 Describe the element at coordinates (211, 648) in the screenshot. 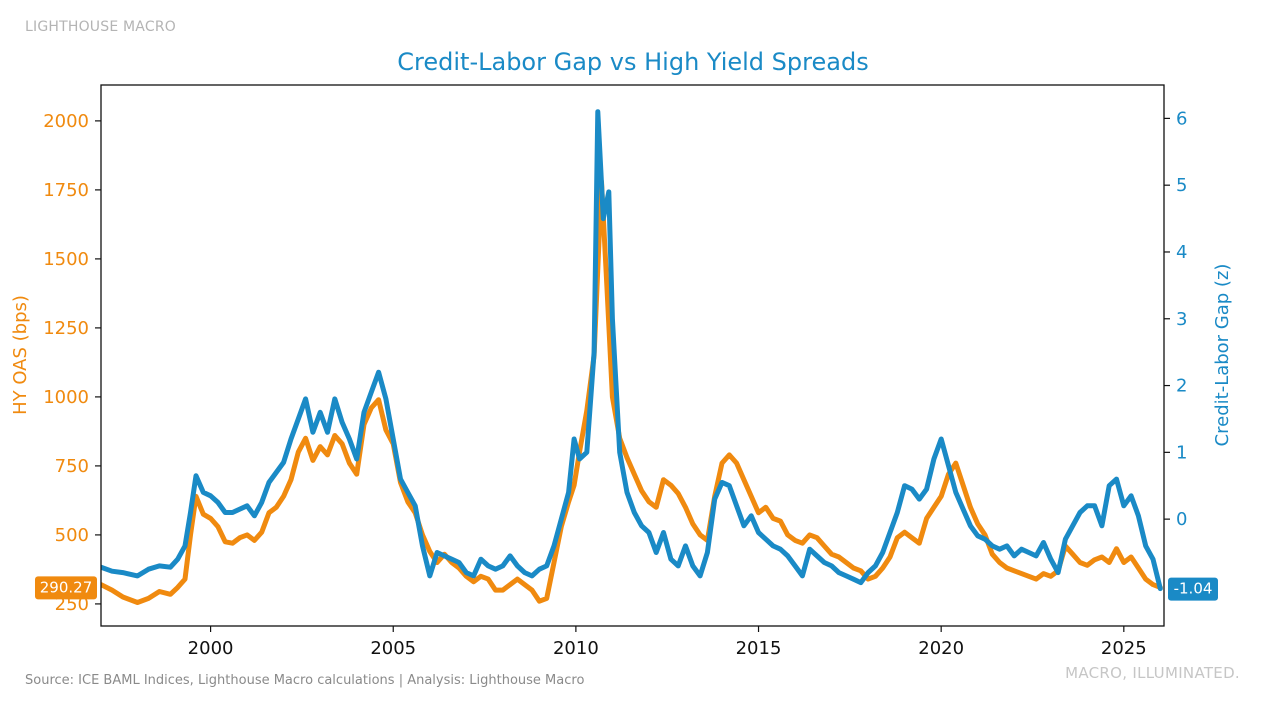

I see `x-tick-label: 2000` at that location.